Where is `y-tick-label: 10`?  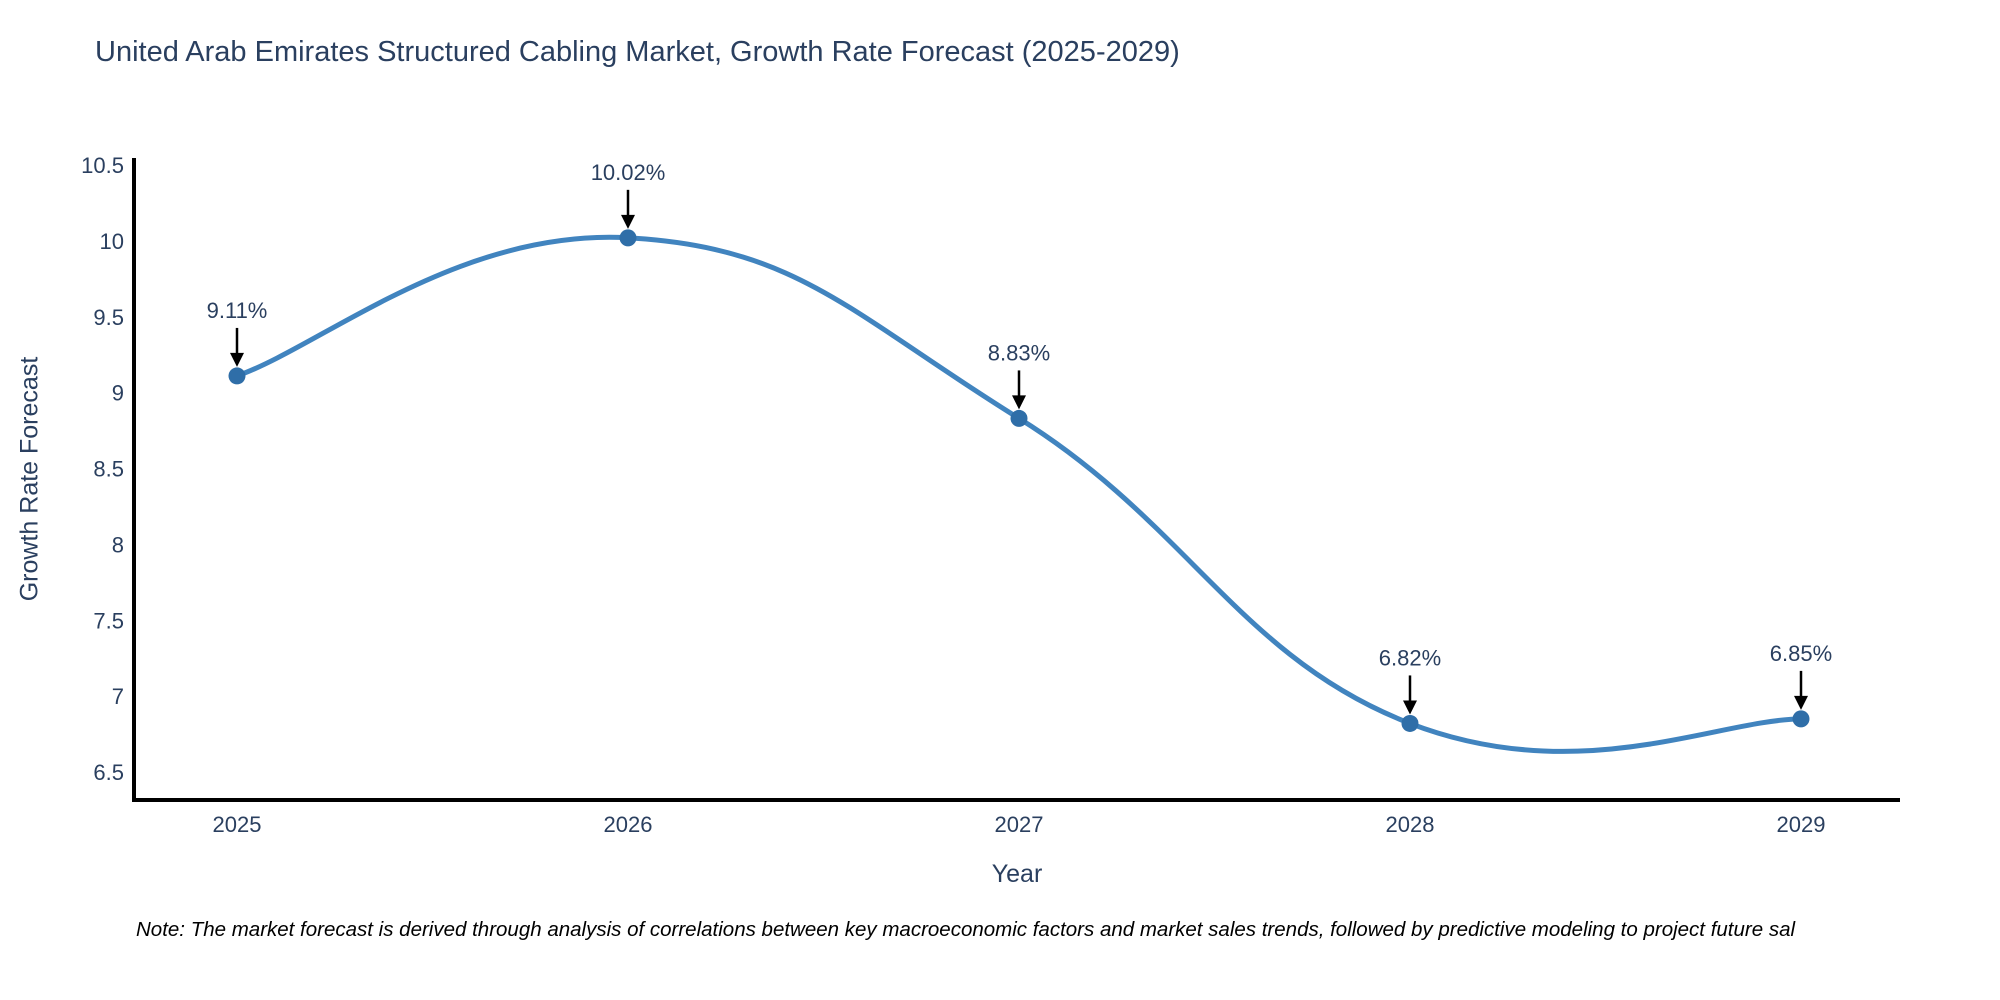 y-tick-label: 10 is located at coordinates (112, 241).